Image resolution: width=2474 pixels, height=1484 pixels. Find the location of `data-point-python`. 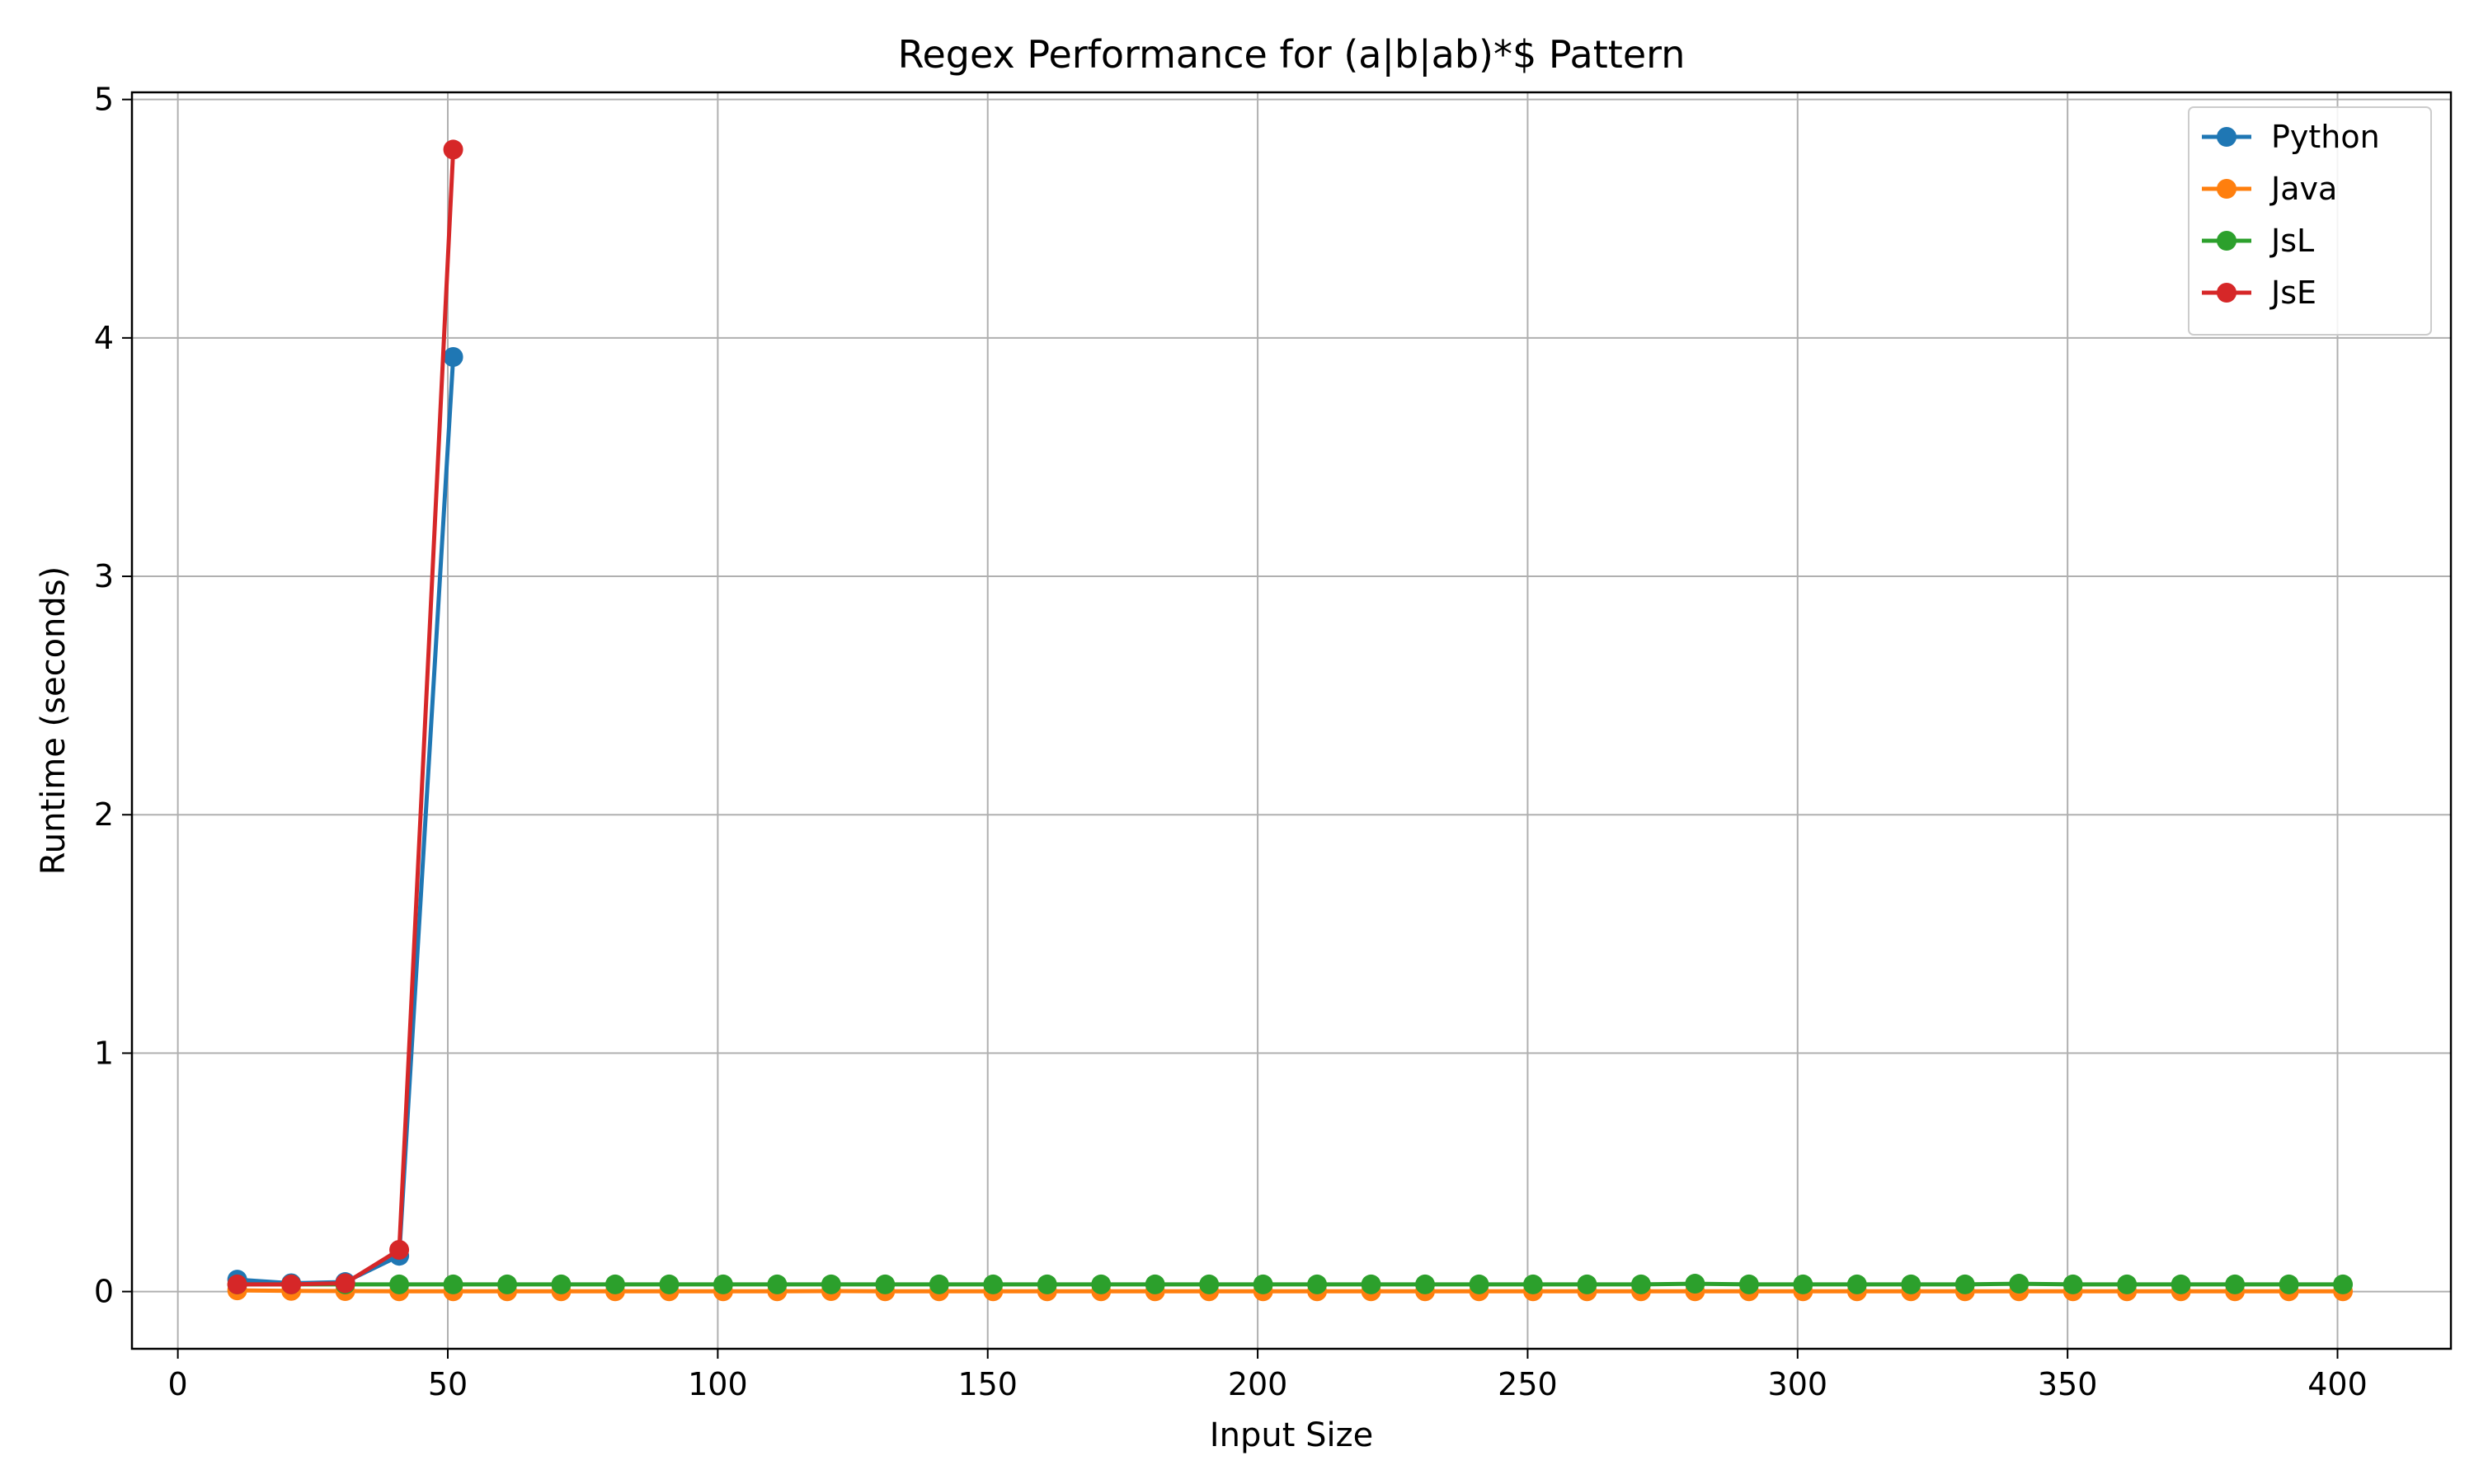

data-point-python is located at coordinates (453, 356).